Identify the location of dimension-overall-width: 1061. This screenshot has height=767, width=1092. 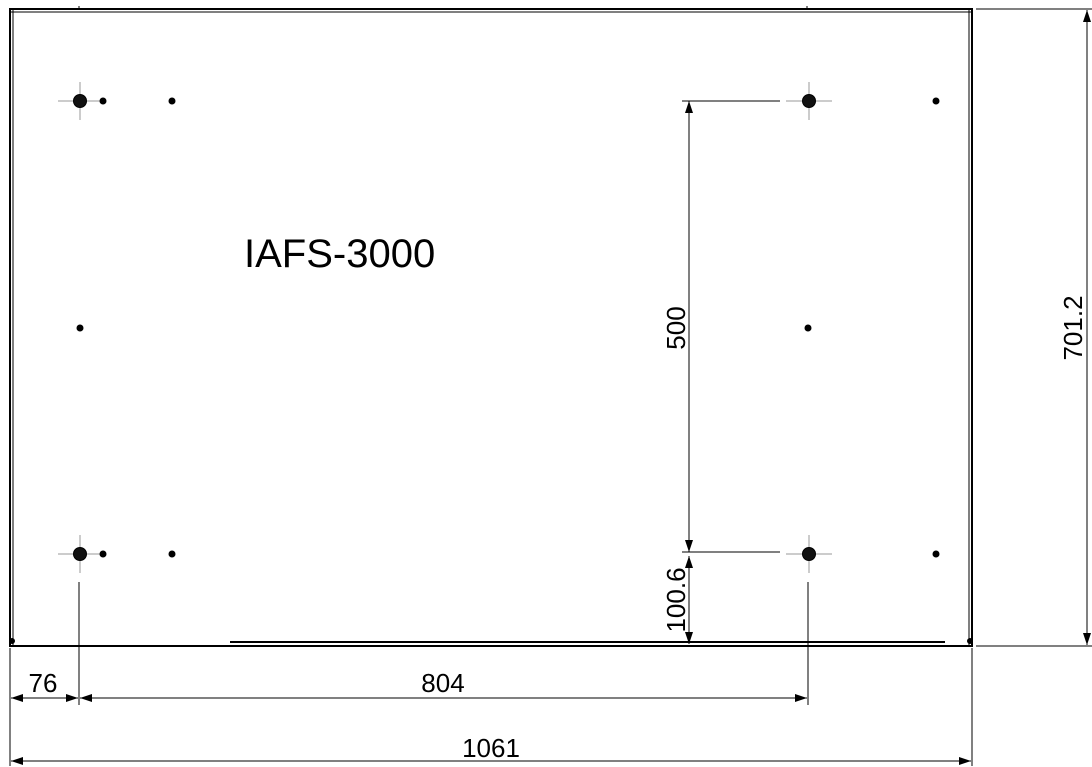
(492, 707).